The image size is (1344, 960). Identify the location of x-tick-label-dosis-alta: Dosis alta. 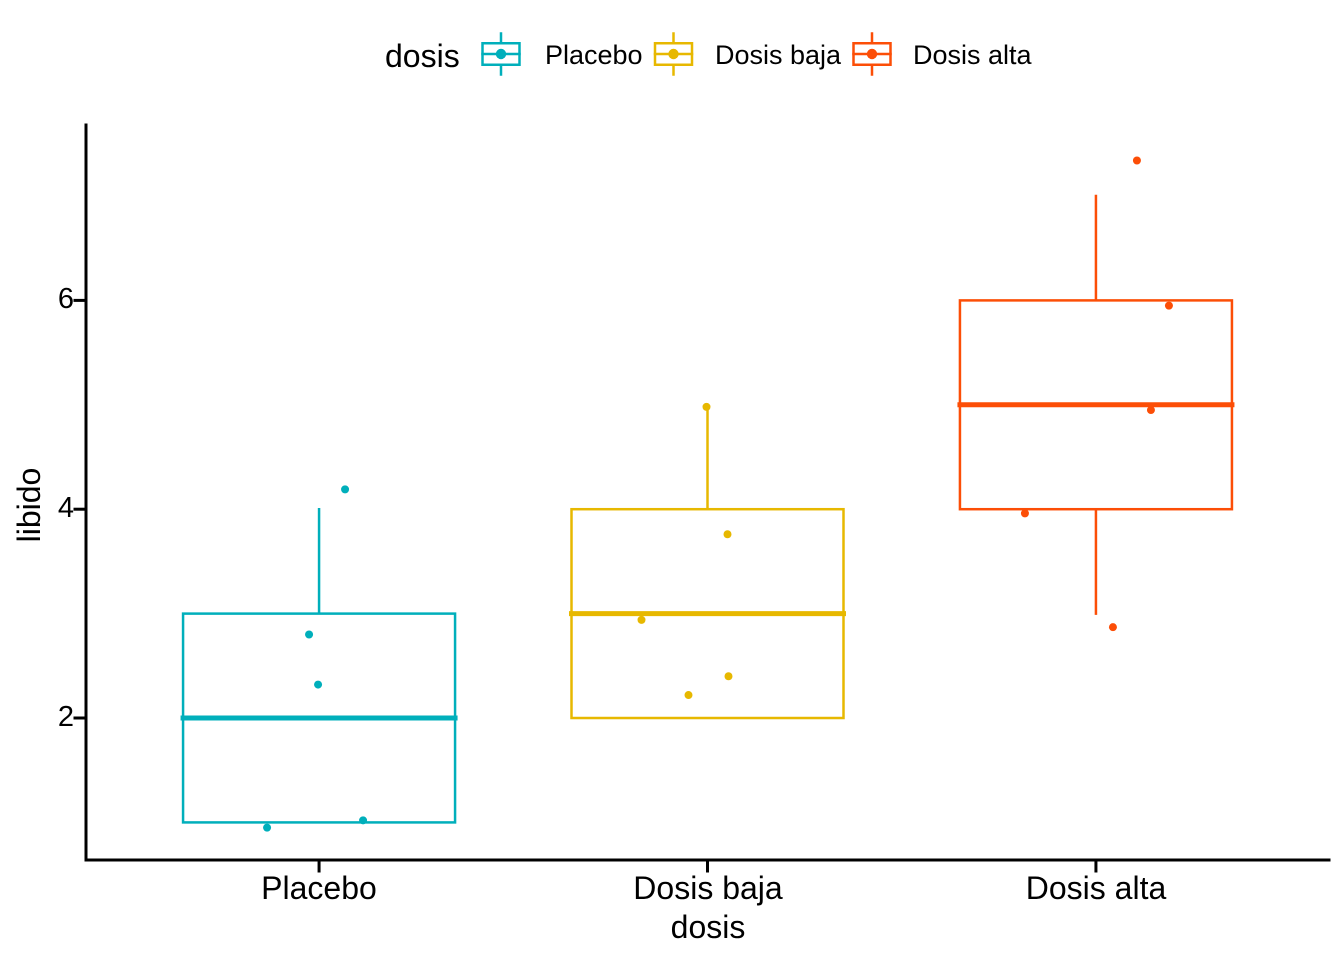
(1096, 888).